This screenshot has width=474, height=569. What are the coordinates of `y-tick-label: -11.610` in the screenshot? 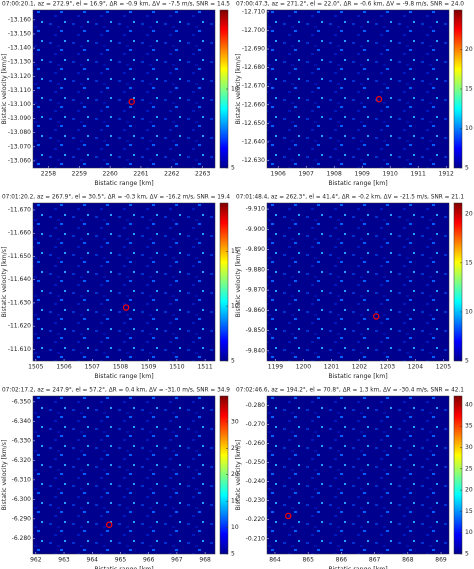 It's located at (19, 349).